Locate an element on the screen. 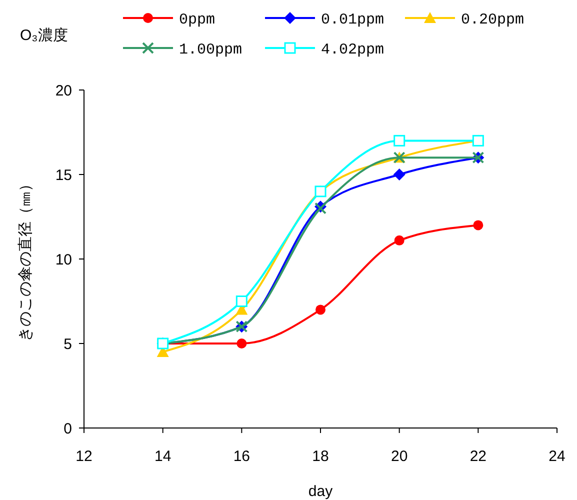  x-tick-label: 22 is located at coordinates (478, 456).